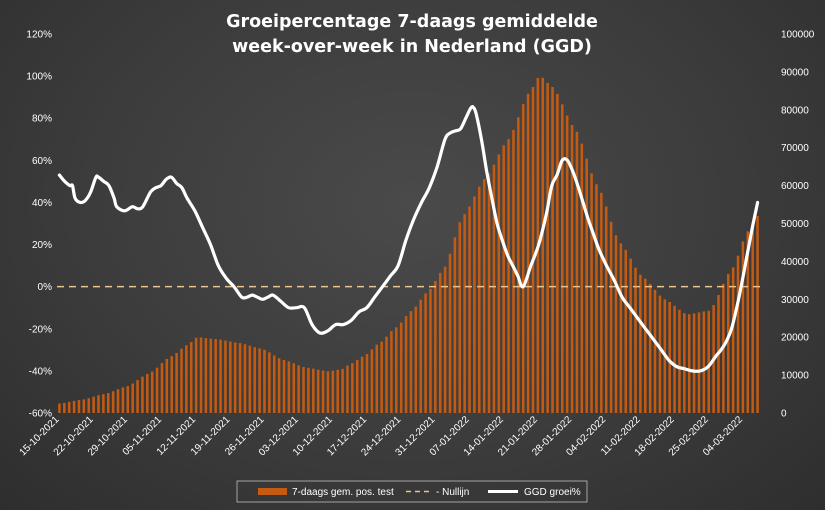 The height and width of the screenshot is (510, 825). Describe the element at coordinates (326, 492) in the screenshot. I see `legend-item-bars: 7-daags gem. pos. test` at that location.